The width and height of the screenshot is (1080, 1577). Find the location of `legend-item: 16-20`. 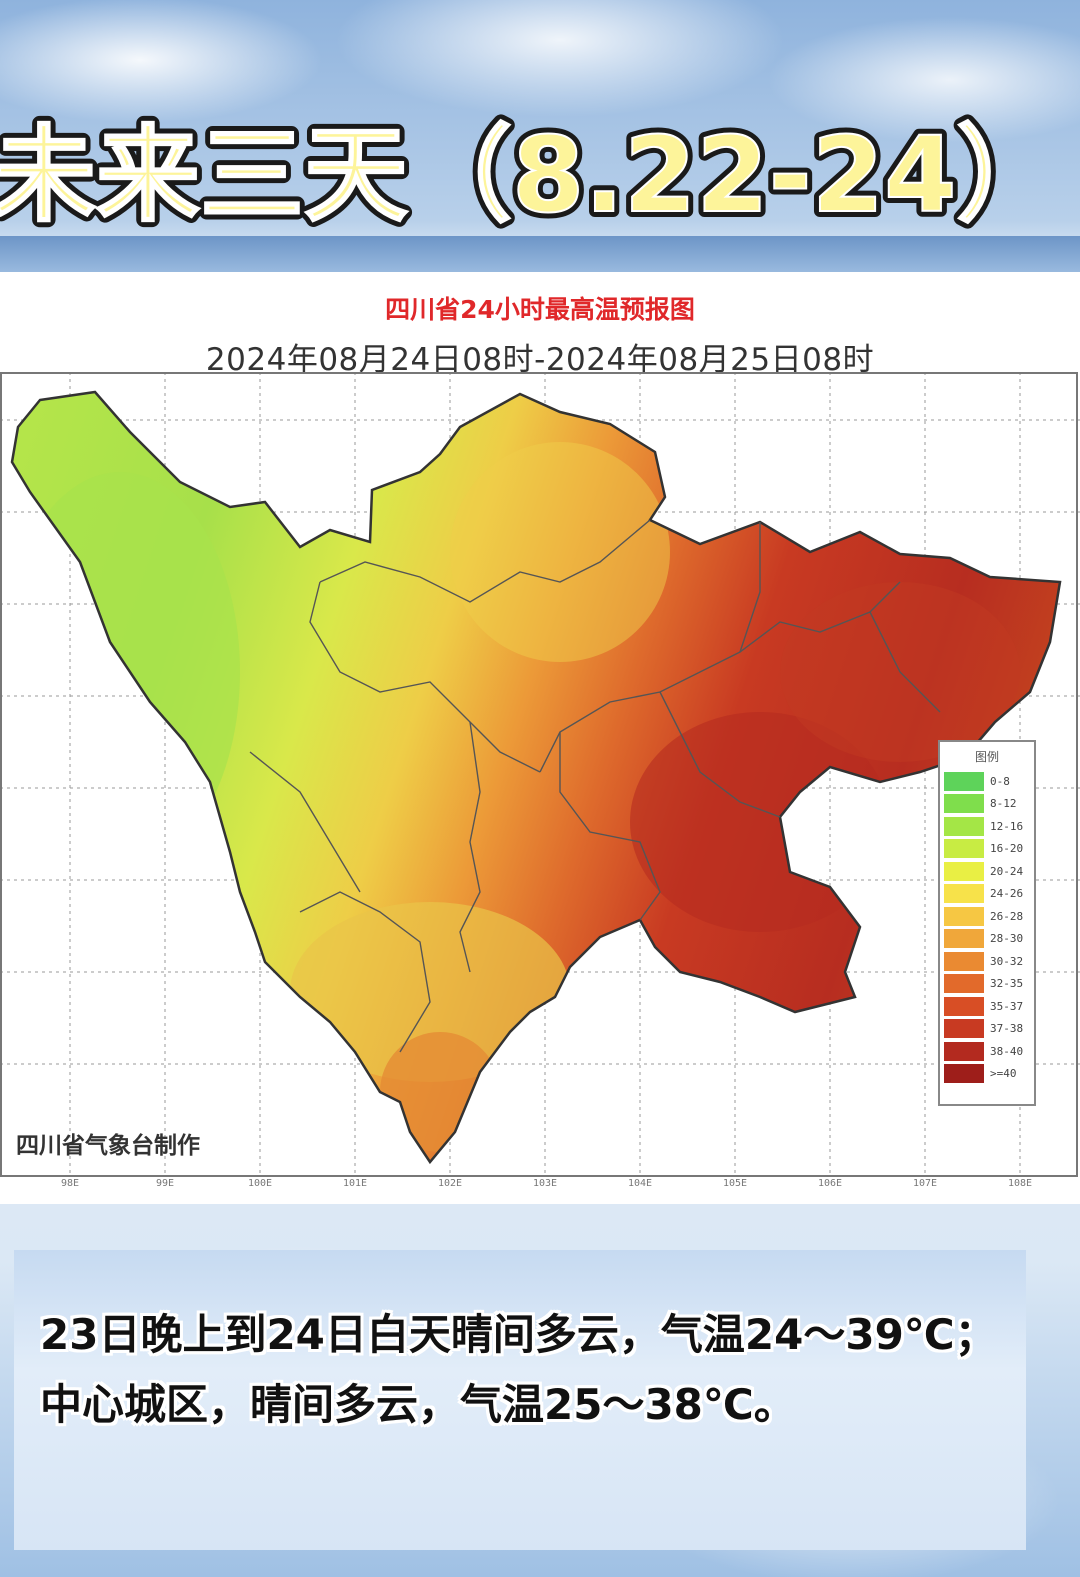

legend-item: 16-20 is located at coordinates (987, 849).